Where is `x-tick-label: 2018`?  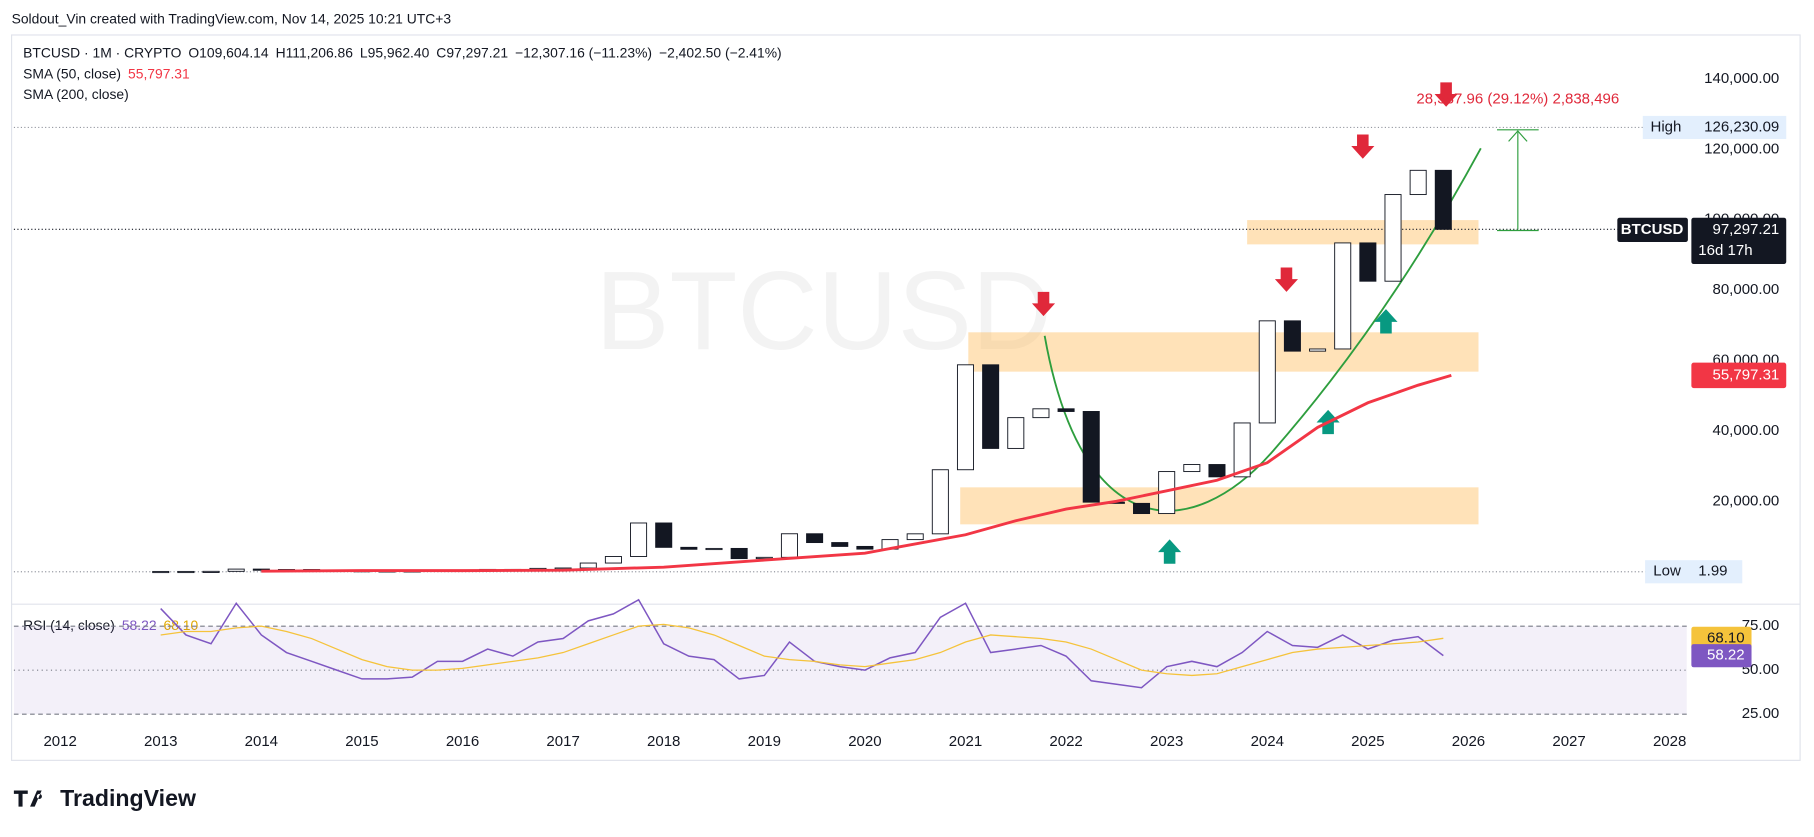
x-tick-label: 2018 is located at coordinates (663, 741).